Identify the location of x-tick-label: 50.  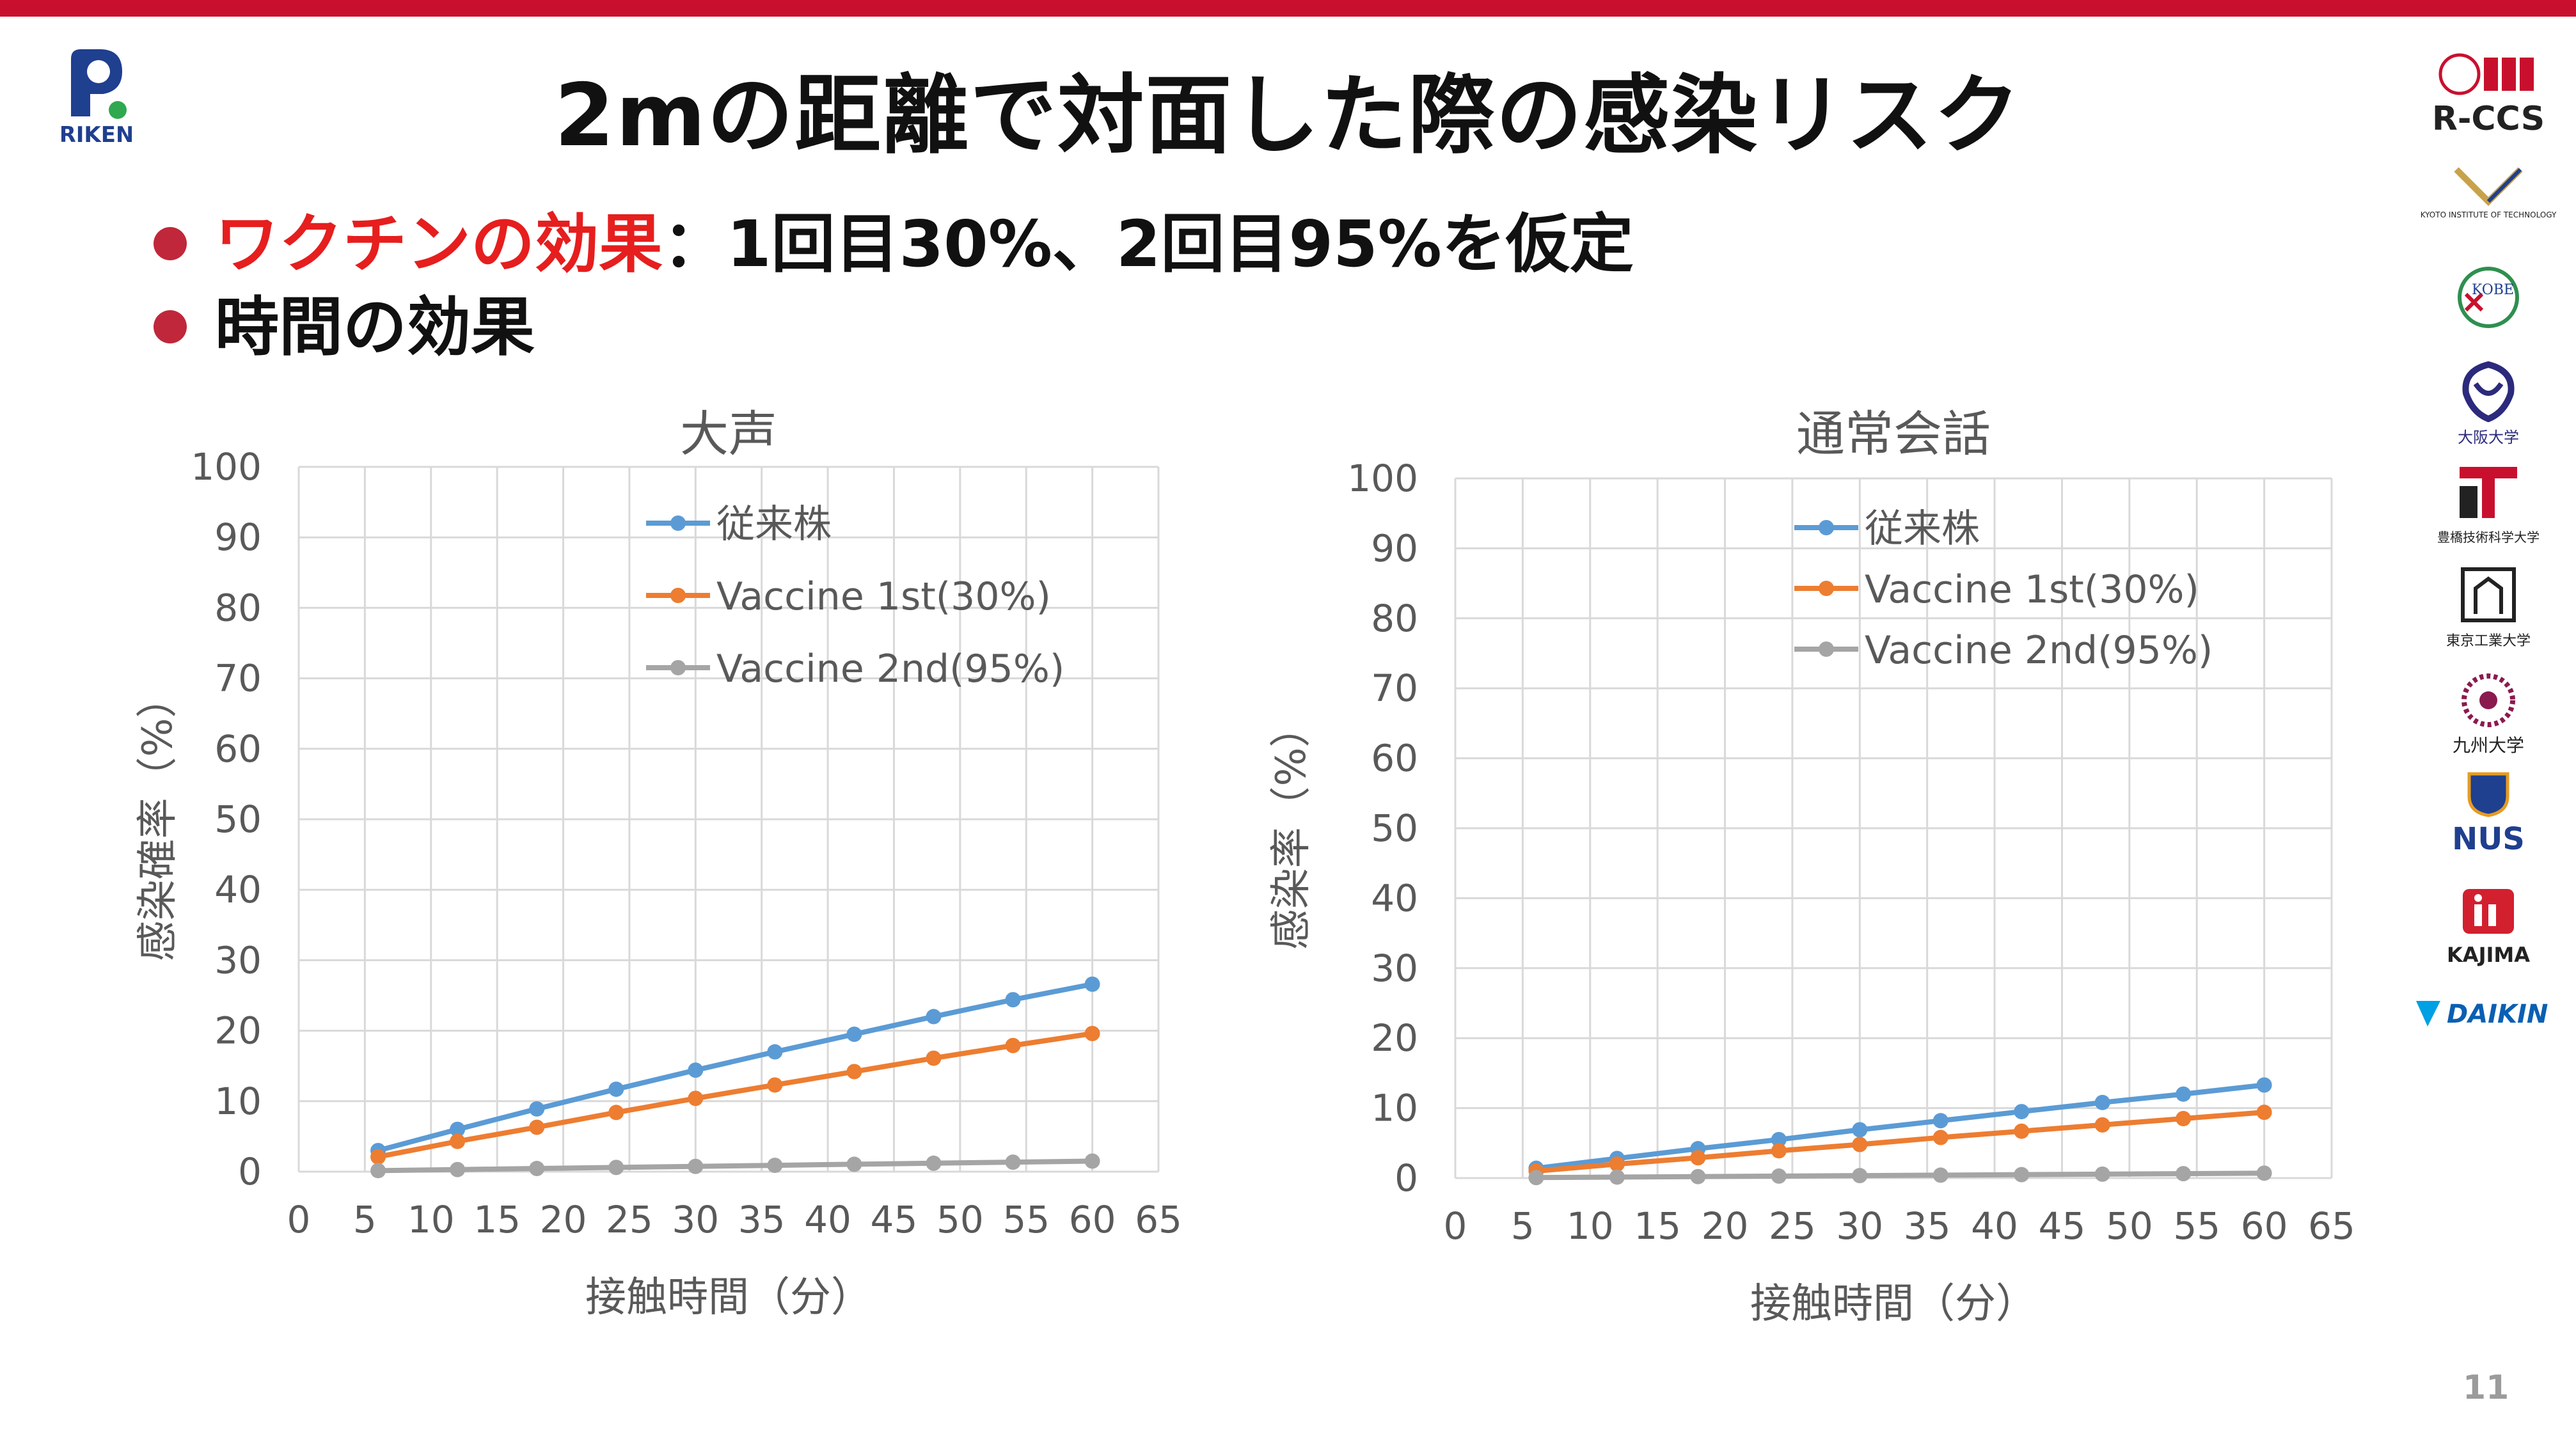
(2129, 1226).